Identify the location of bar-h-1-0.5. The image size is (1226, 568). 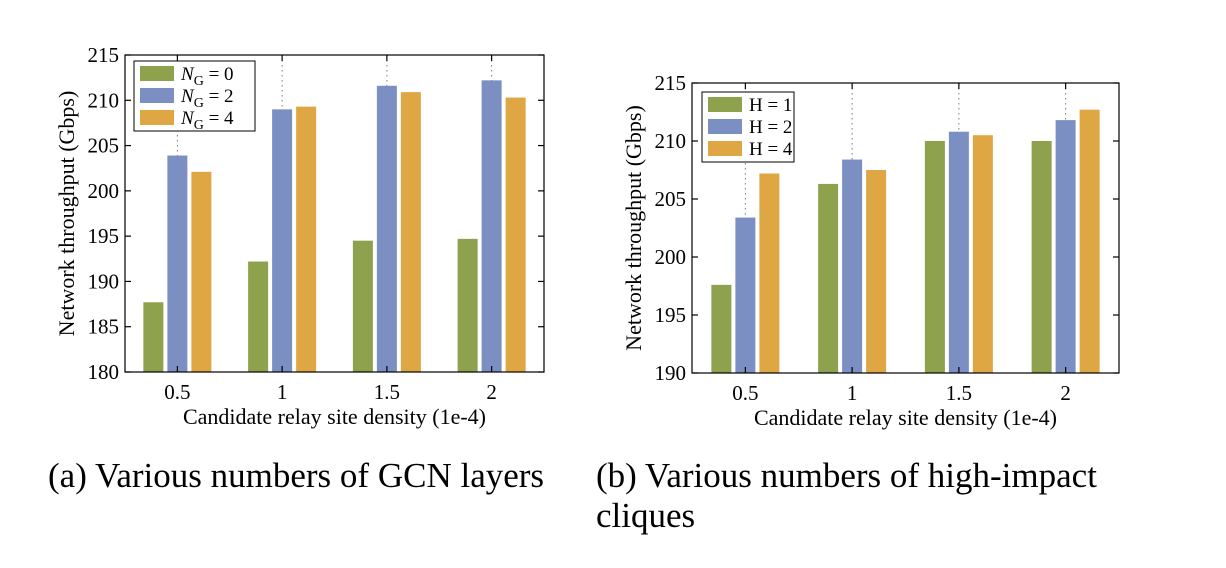
(721, 328).